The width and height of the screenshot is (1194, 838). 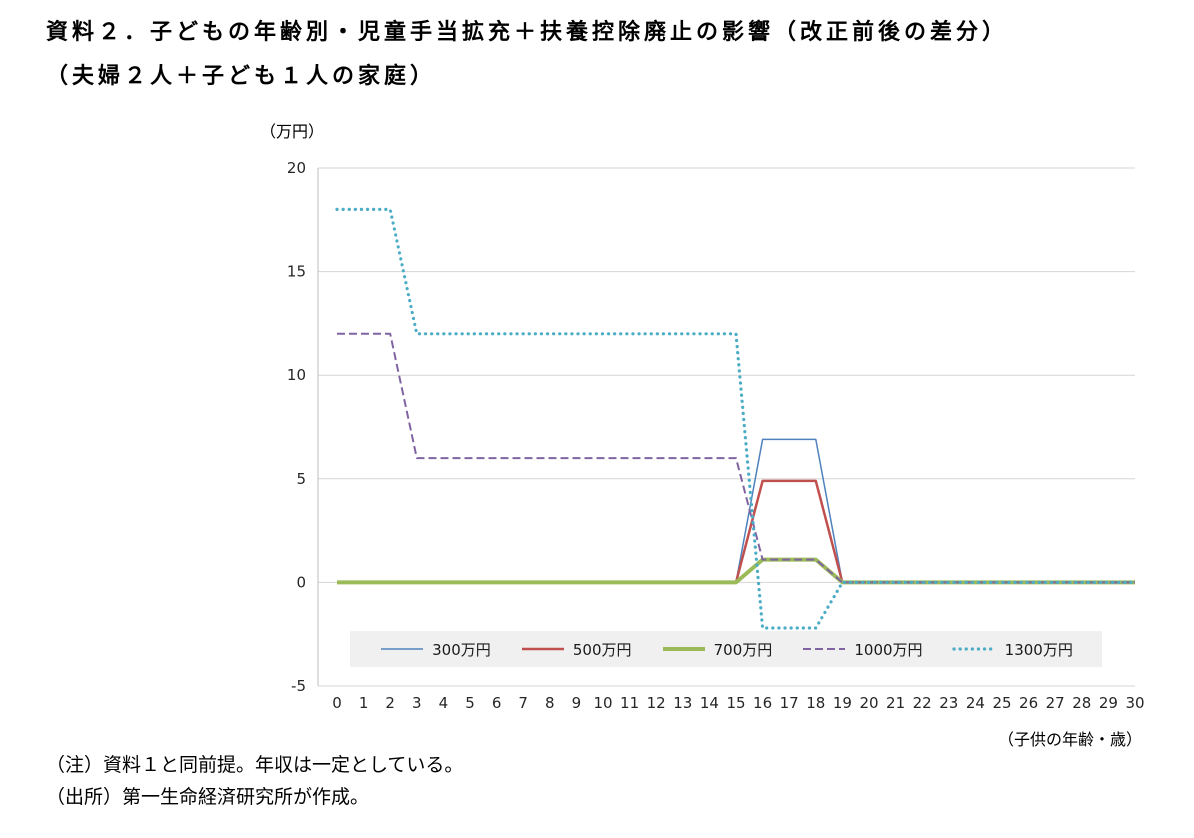 What do you see at coordinates (1069, 739) in the screenshot?
I see `x-axis-title: （子供の年齢・歳）` at bounding box center [1069, 739].